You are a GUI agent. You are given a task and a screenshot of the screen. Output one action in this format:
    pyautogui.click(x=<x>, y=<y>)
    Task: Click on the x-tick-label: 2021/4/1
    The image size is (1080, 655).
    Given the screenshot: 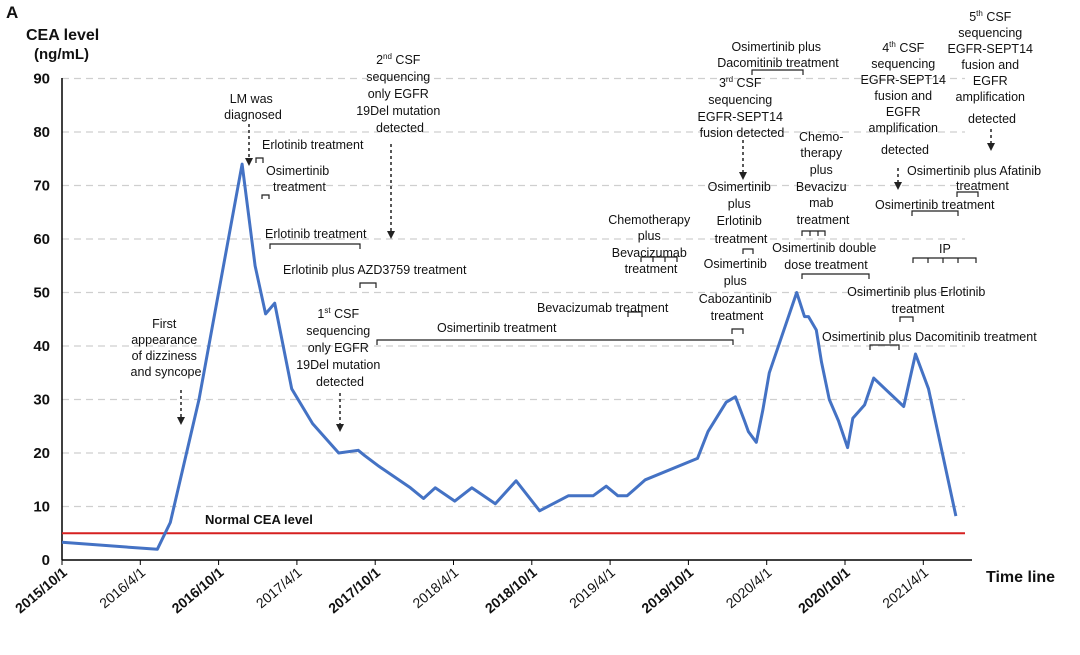 What is the action you would take?
    pyautogui.click(x=905, y=587)
    